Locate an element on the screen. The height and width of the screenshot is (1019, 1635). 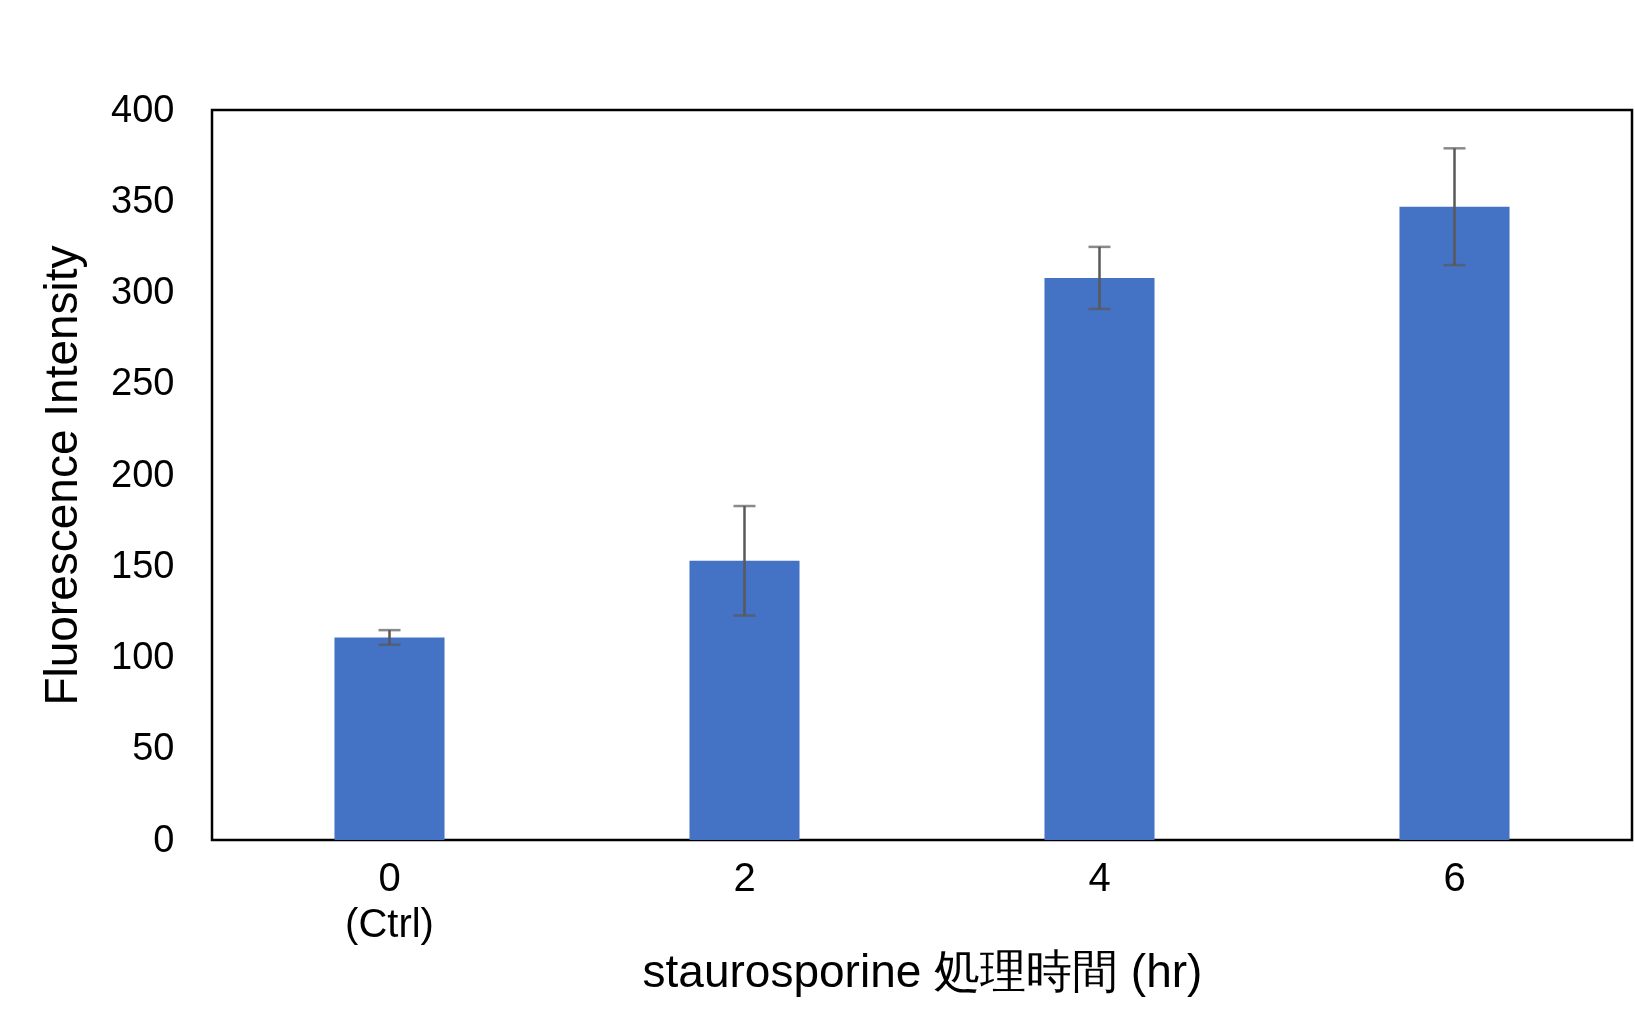
y-tick-label: 250 is located at coordinates (143, 382).